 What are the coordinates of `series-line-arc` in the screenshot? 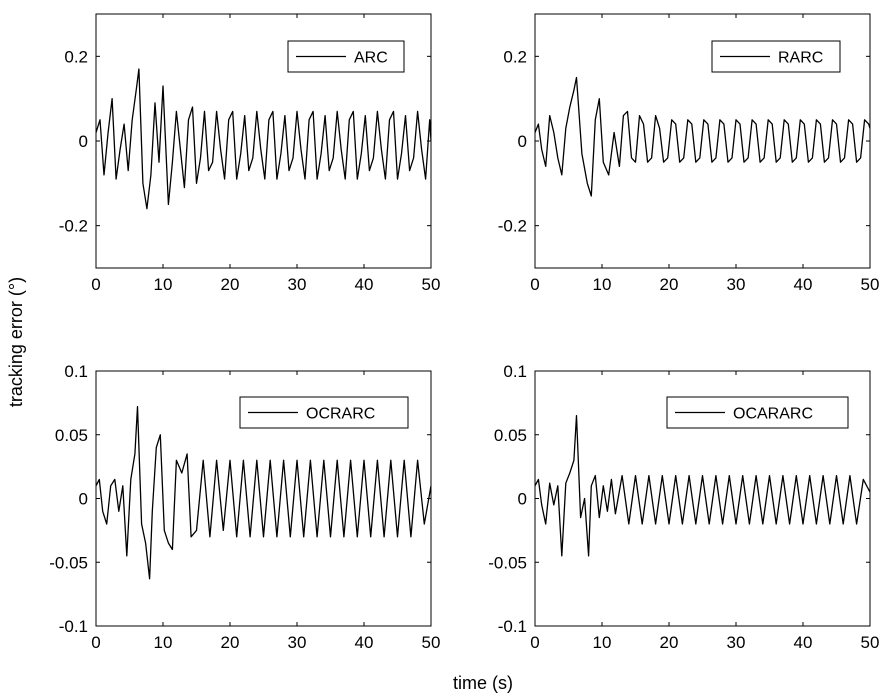 It's located at (263, 139).